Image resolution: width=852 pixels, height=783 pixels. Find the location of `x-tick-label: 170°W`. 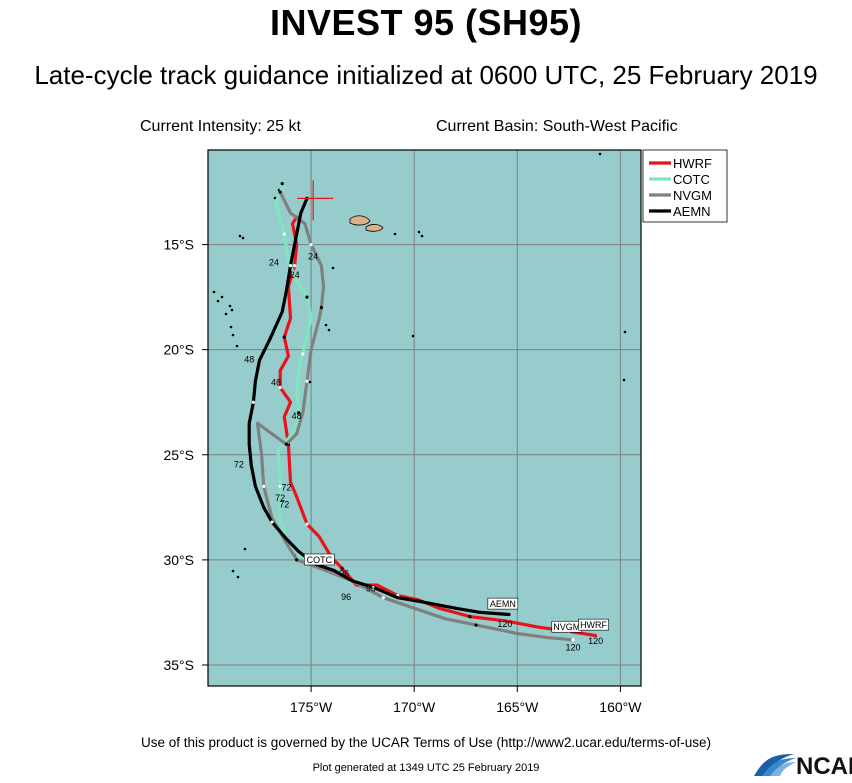

x-tick-label: 170°W is located at coordinates (414, 707).